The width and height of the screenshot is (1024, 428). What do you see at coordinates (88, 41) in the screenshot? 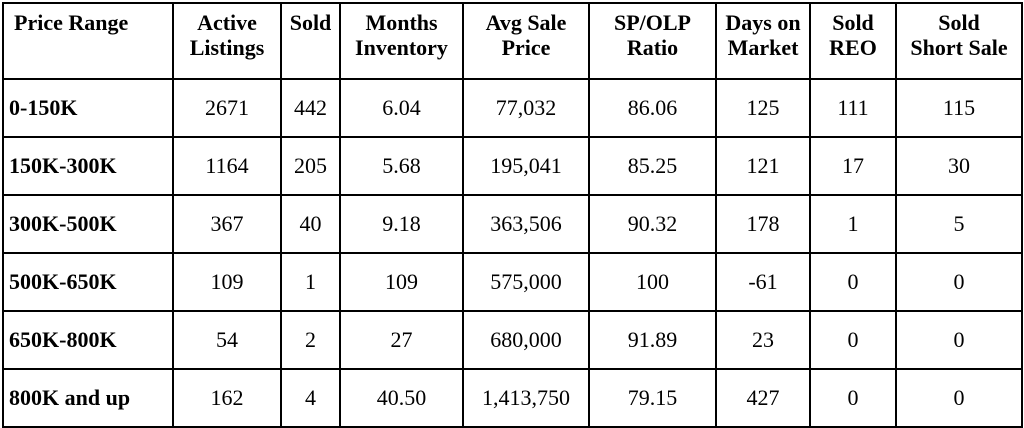
I see `header-price-range: Price Range` at bounding box center [88, 41].